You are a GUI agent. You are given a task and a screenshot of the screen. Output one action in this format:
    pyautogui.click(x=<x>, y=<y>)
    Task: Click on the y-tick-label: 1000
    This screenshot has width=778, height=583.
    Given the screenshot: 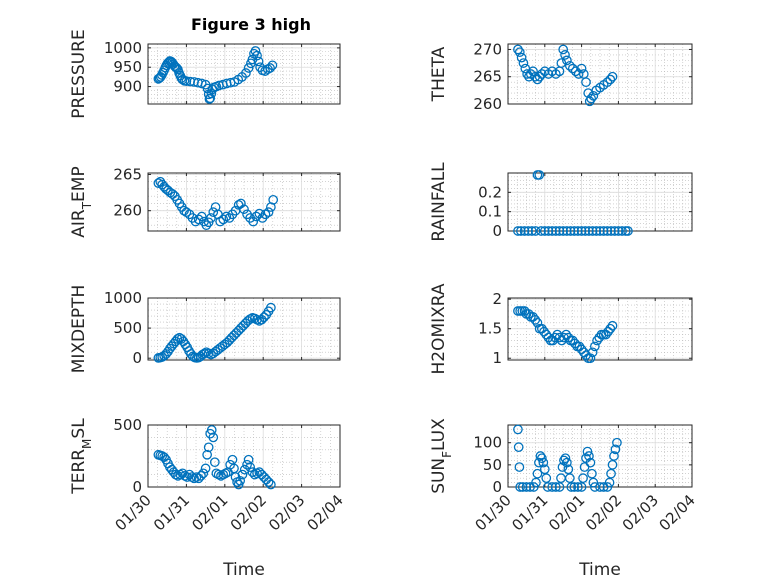 What is the action you would take?
    pyautogui.click(x=123, y=48)
    